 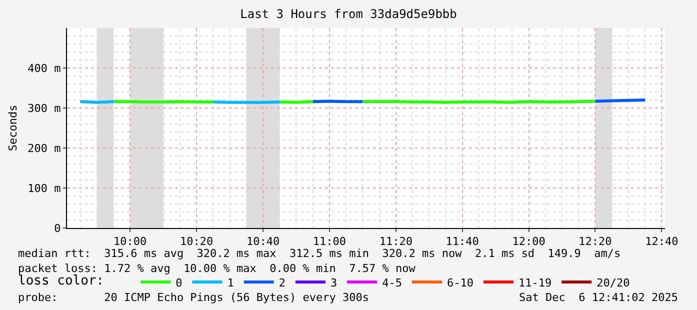 What do you see at coordinates (613, 283) in the screenshot?
I see `legend-label: 20/20` at bounding box center [613, 283].